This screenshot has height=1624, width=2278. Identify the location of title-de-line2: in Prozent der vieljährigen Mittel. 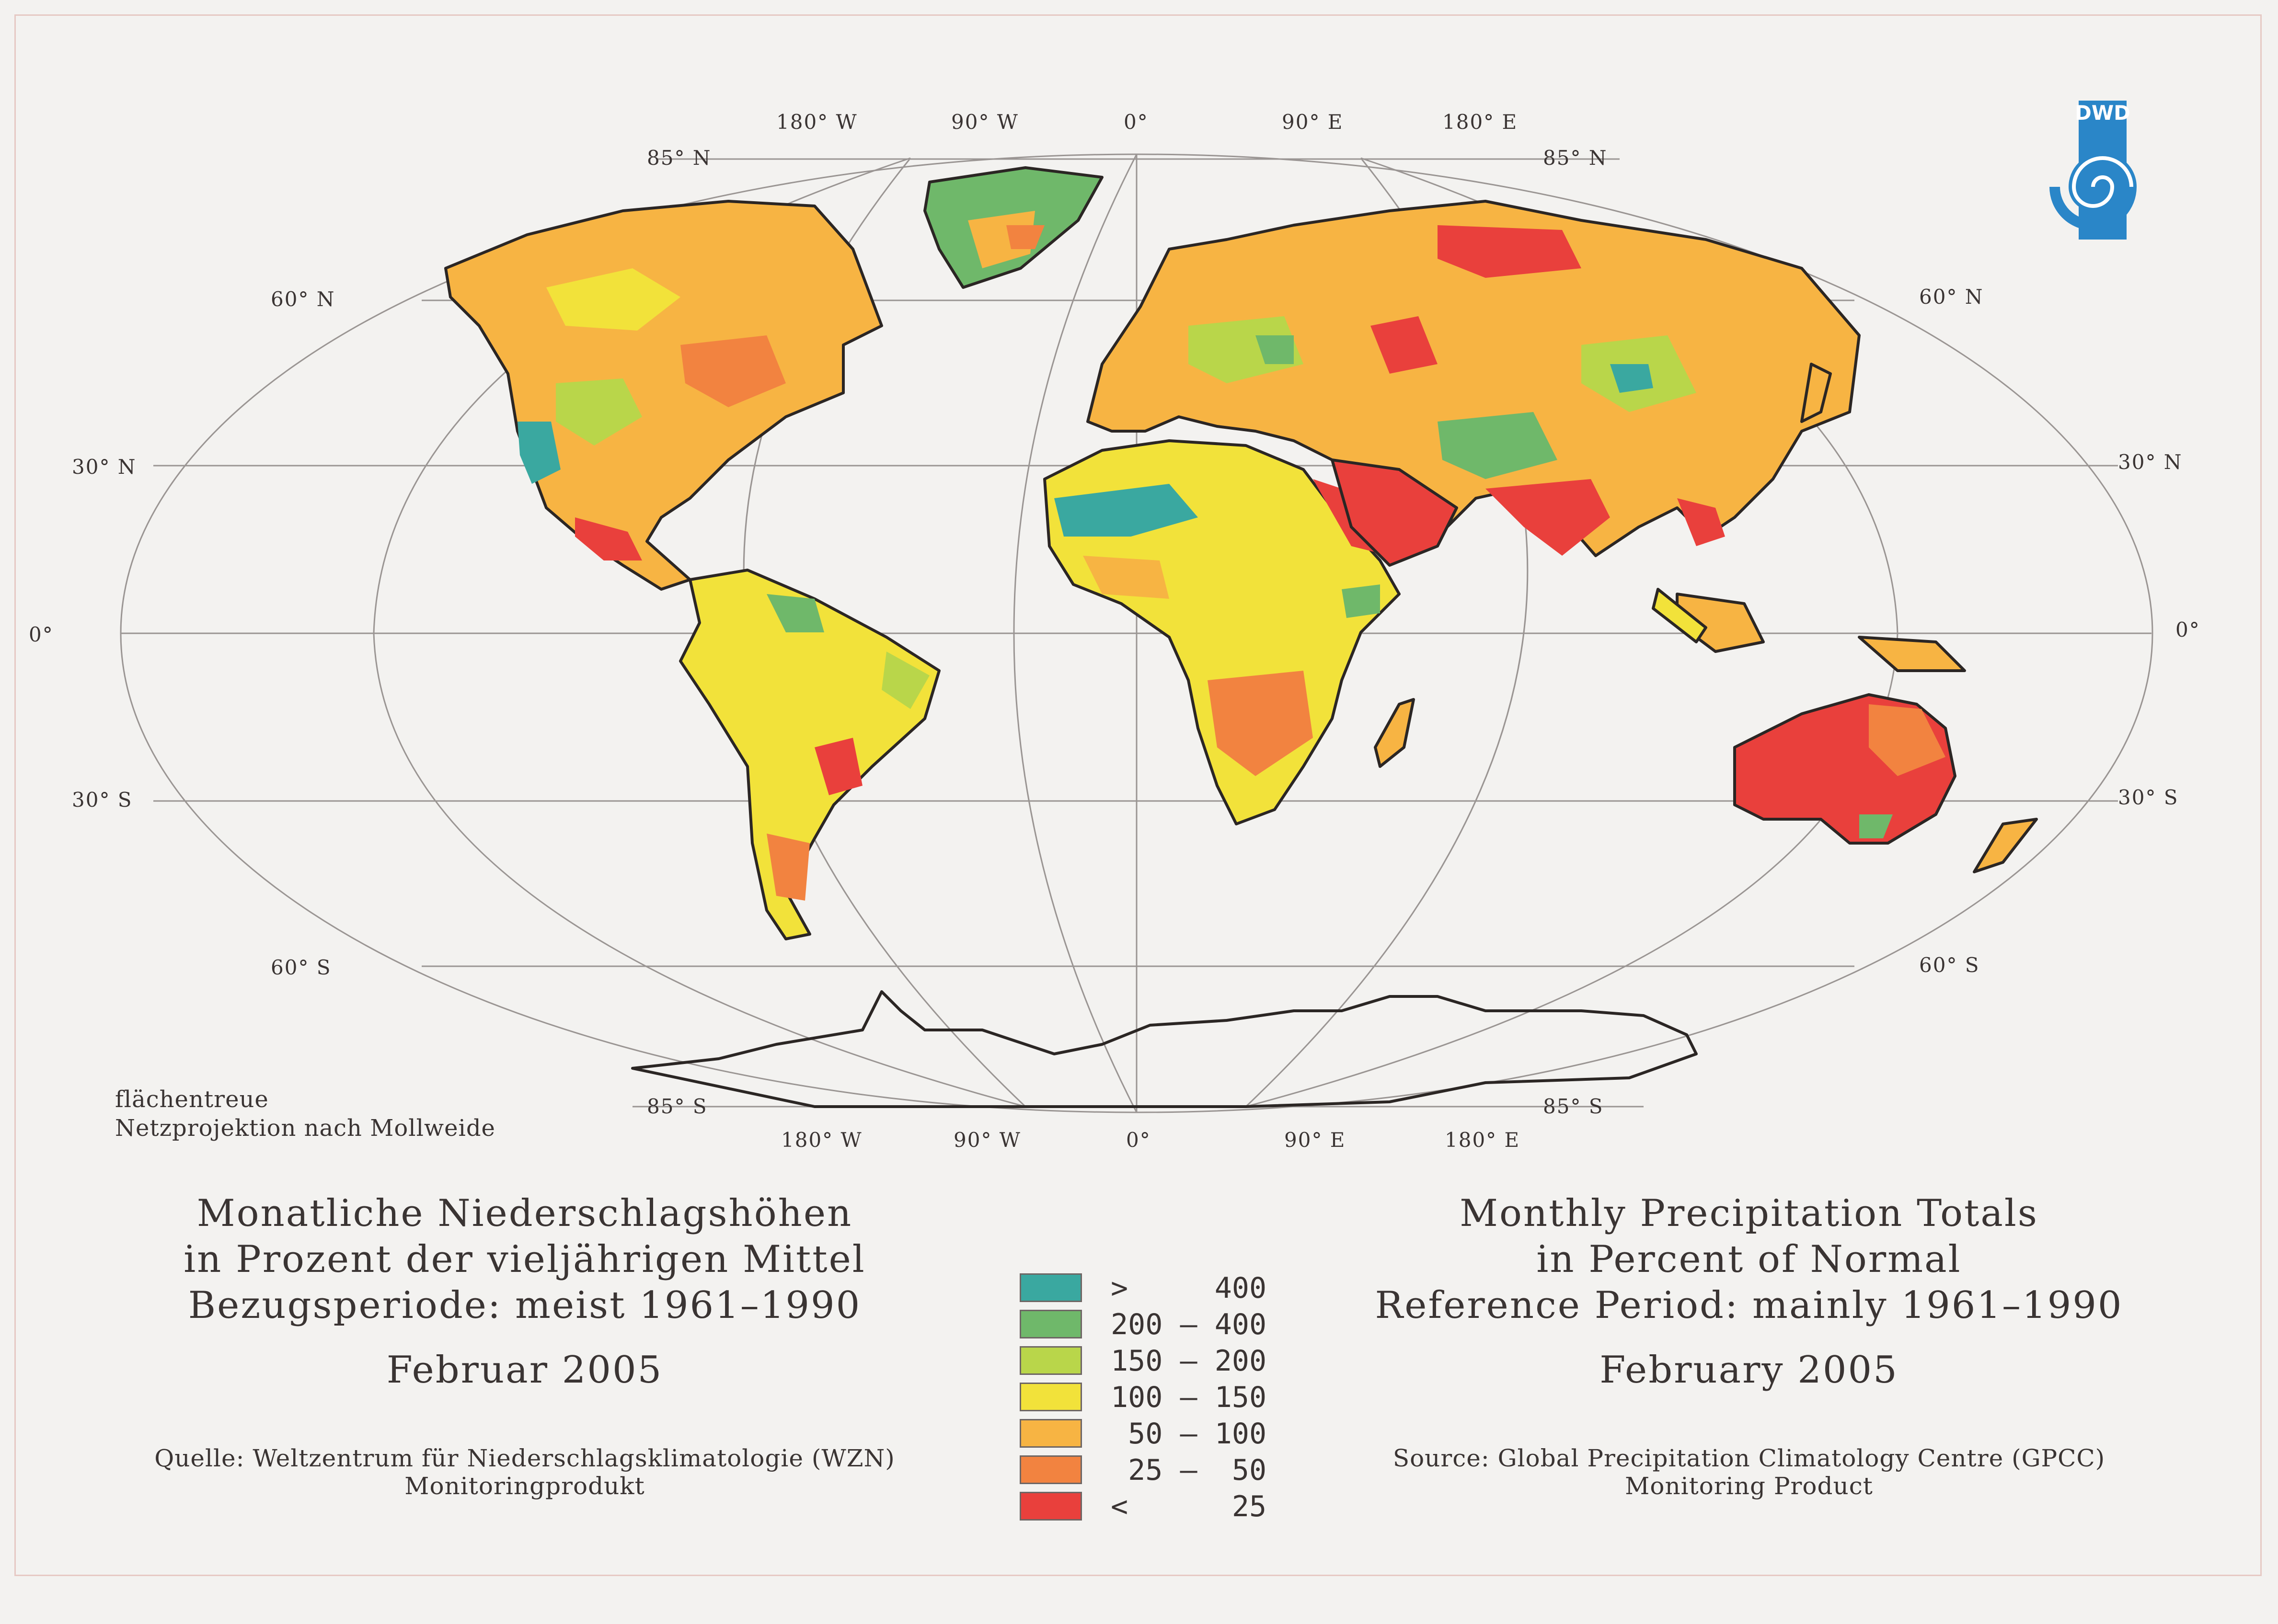
(525, 1259).